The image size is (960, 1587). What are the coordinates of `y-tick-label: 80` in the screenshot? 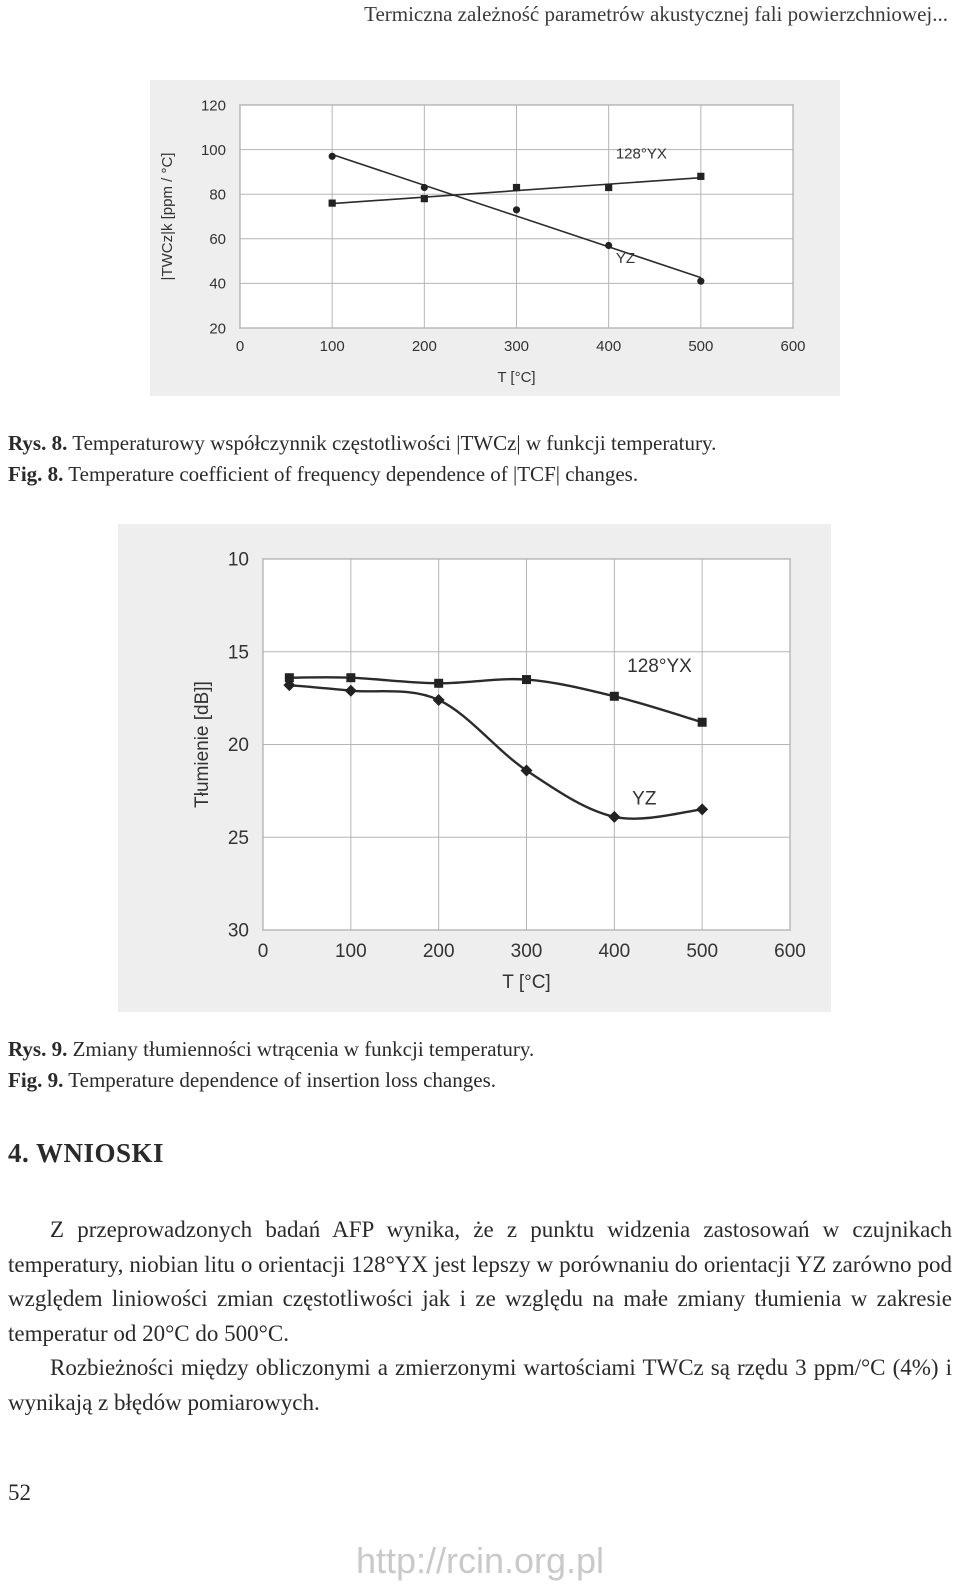 It's located at (217, 194).